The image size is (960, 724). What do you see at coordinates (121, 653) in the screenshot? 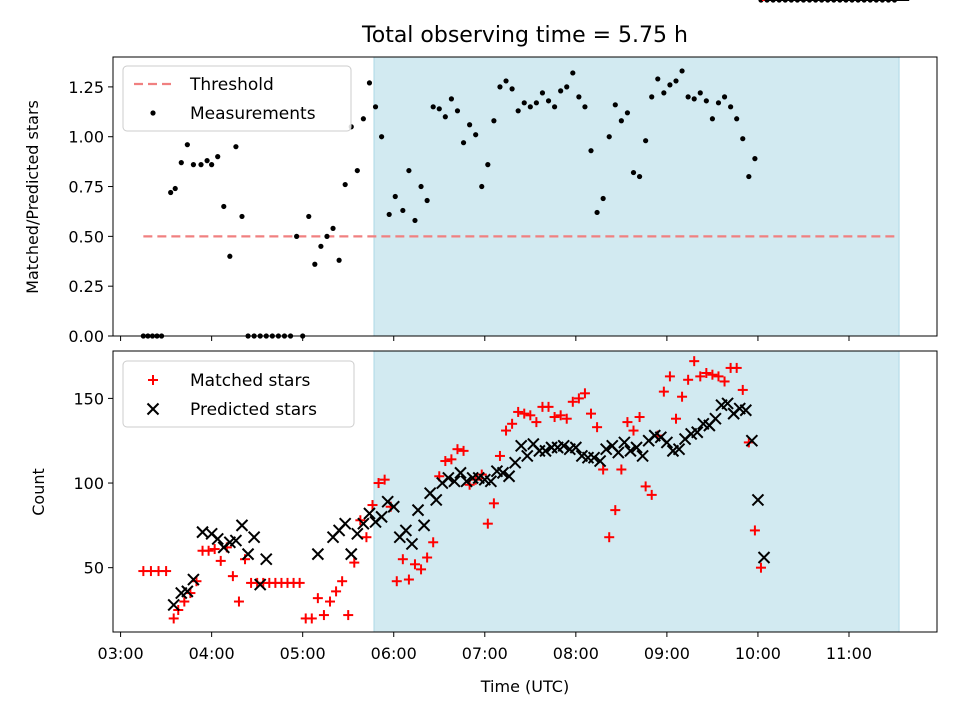
I see `xtick-label: 03:00` at bounding box center [121, 653].